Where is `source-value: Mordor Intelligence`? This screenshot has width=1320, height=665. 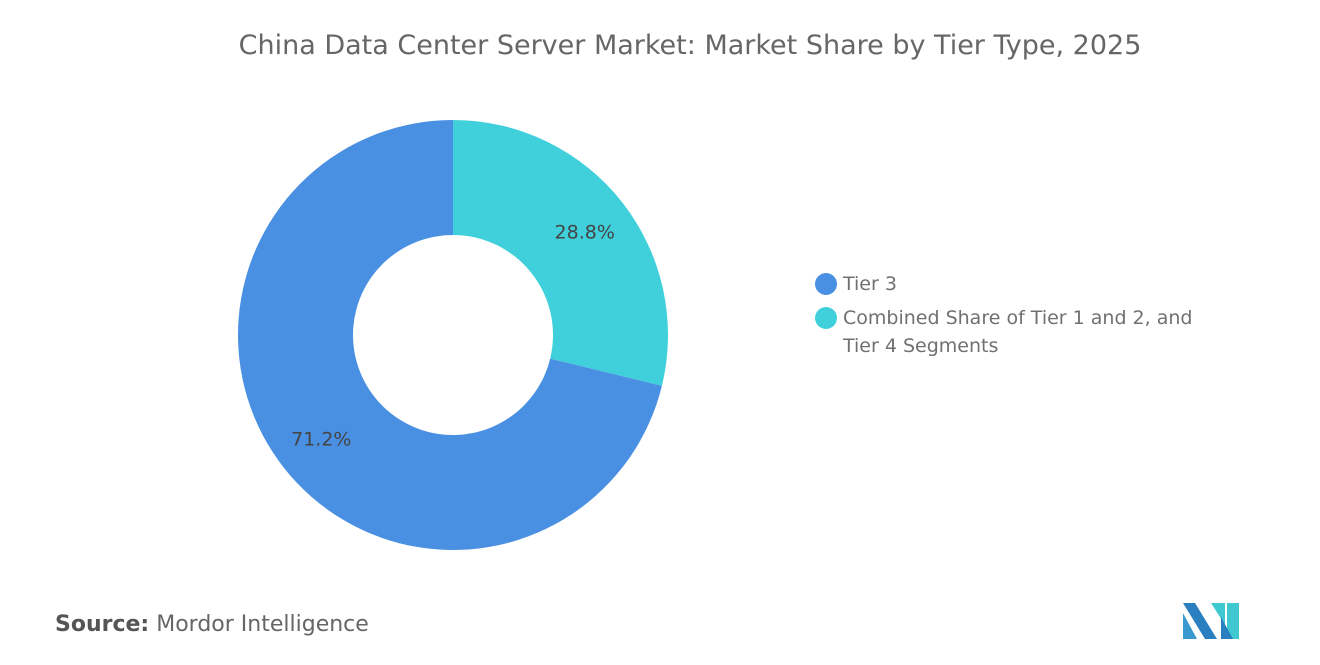 source-value: Mordor Intelligence is located at coordinates (262, 624).